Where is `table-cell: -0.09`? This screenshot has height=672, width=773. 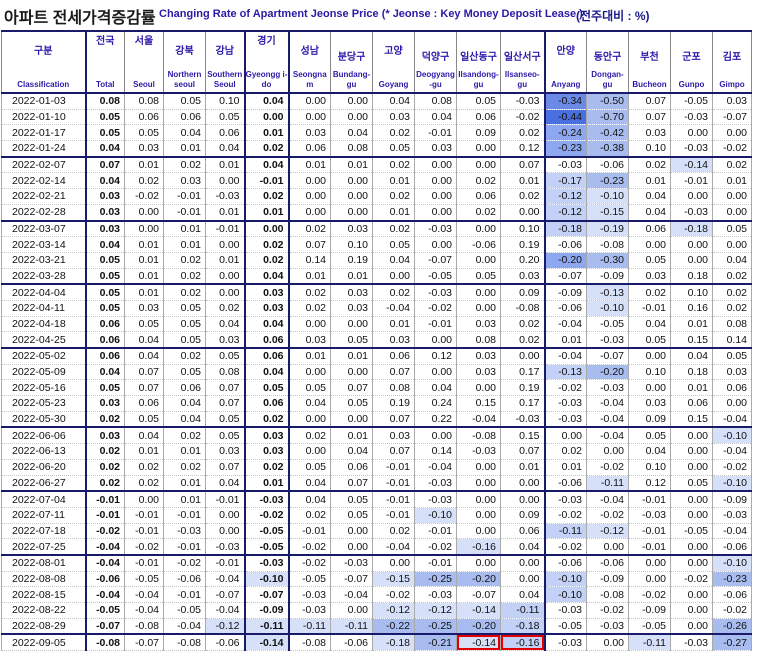
table-cell: -0.09 is located at coordinates (732, 499).